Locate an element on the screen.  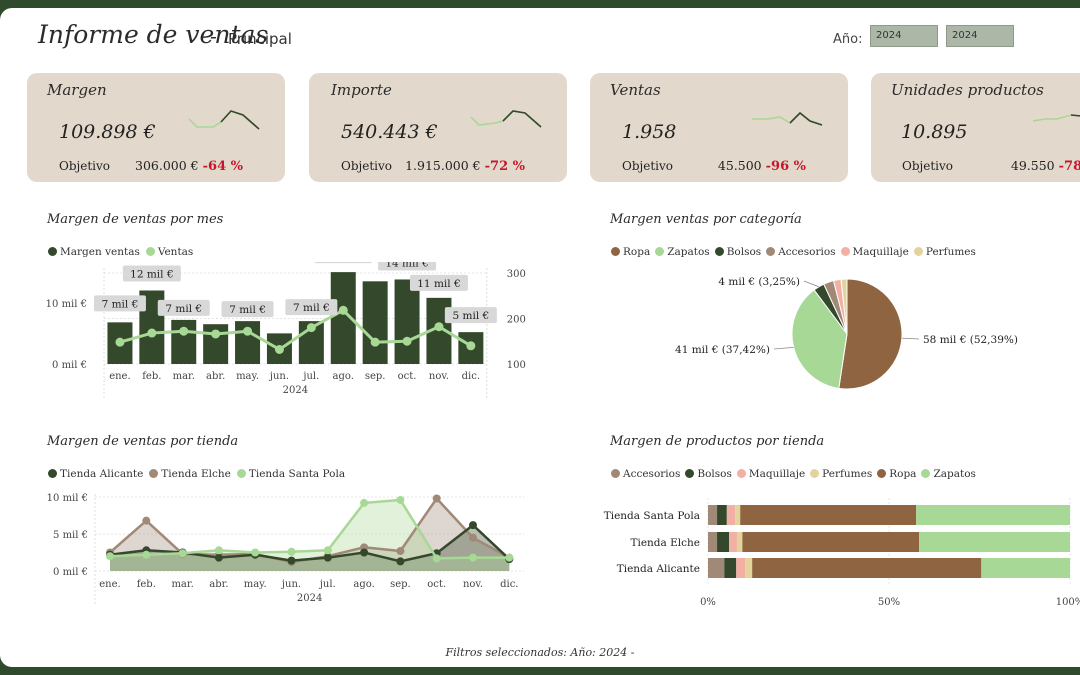
x-tick-label: jun. is located at coordinates (279, 376).